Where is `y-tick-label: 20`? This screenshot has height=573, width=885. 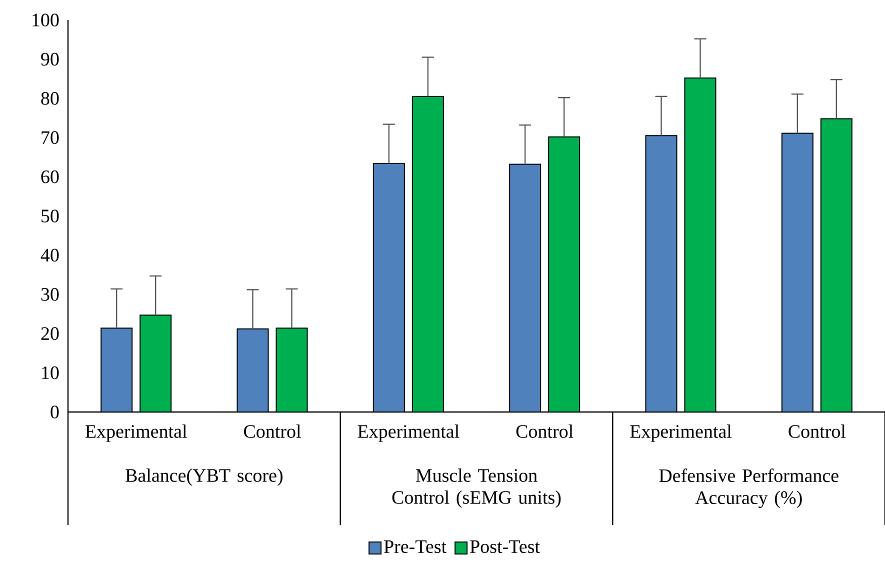
y-tick-label: 20 is located at coordinates (50, 333).